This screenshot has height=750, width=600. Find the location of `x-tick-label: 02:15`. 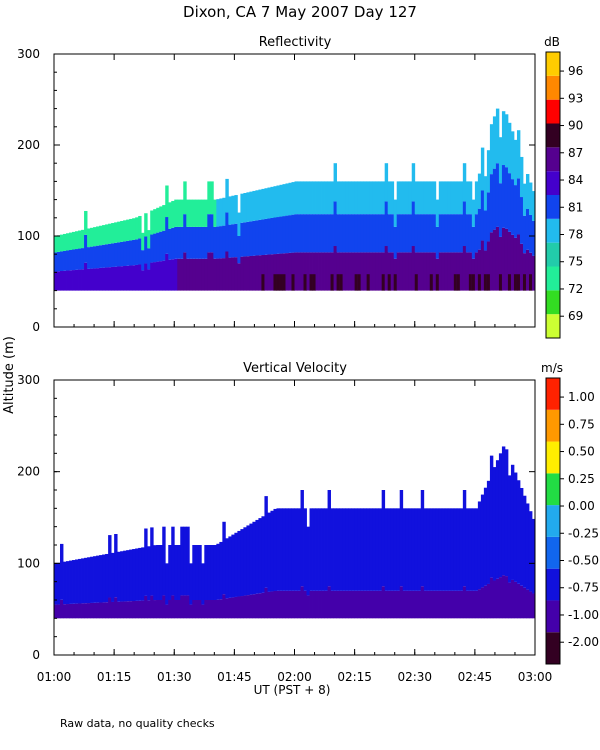

x-tick-label: 02:15 is located at coordinates (354, 677).